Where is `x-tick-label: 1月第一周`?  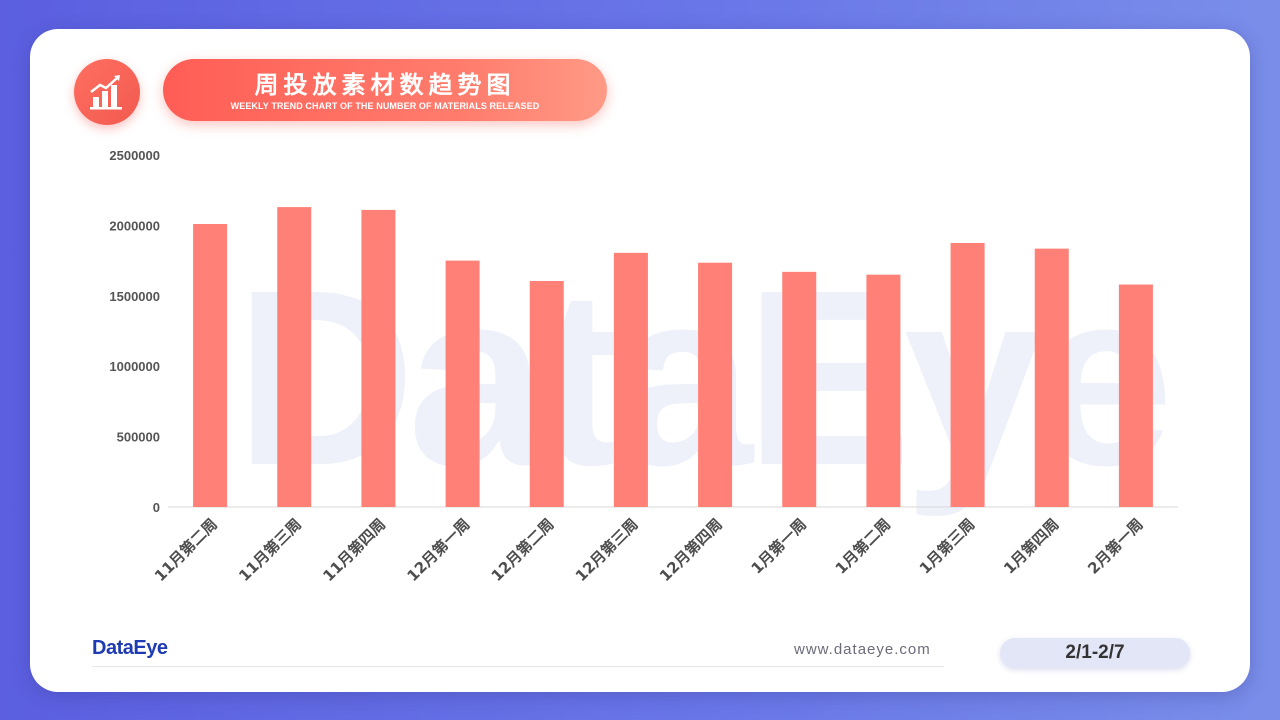 x-tick-label: 1月第一周 is located at coordinates (779, 546).